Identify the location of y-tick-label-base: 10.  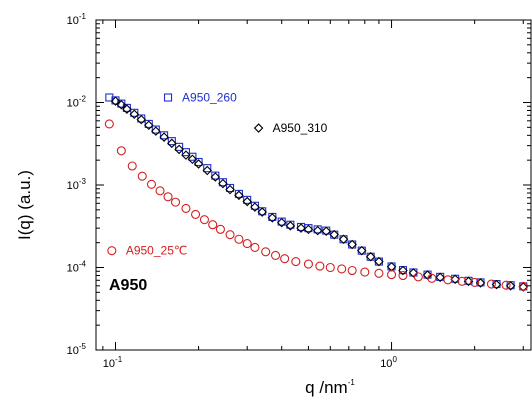
(73, 104).